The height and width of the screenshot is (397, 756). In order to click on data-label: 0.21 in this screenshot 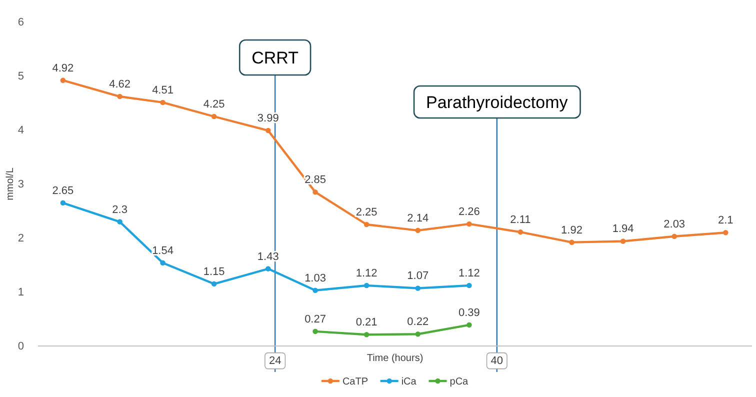, I will do `click(367, 322)`.